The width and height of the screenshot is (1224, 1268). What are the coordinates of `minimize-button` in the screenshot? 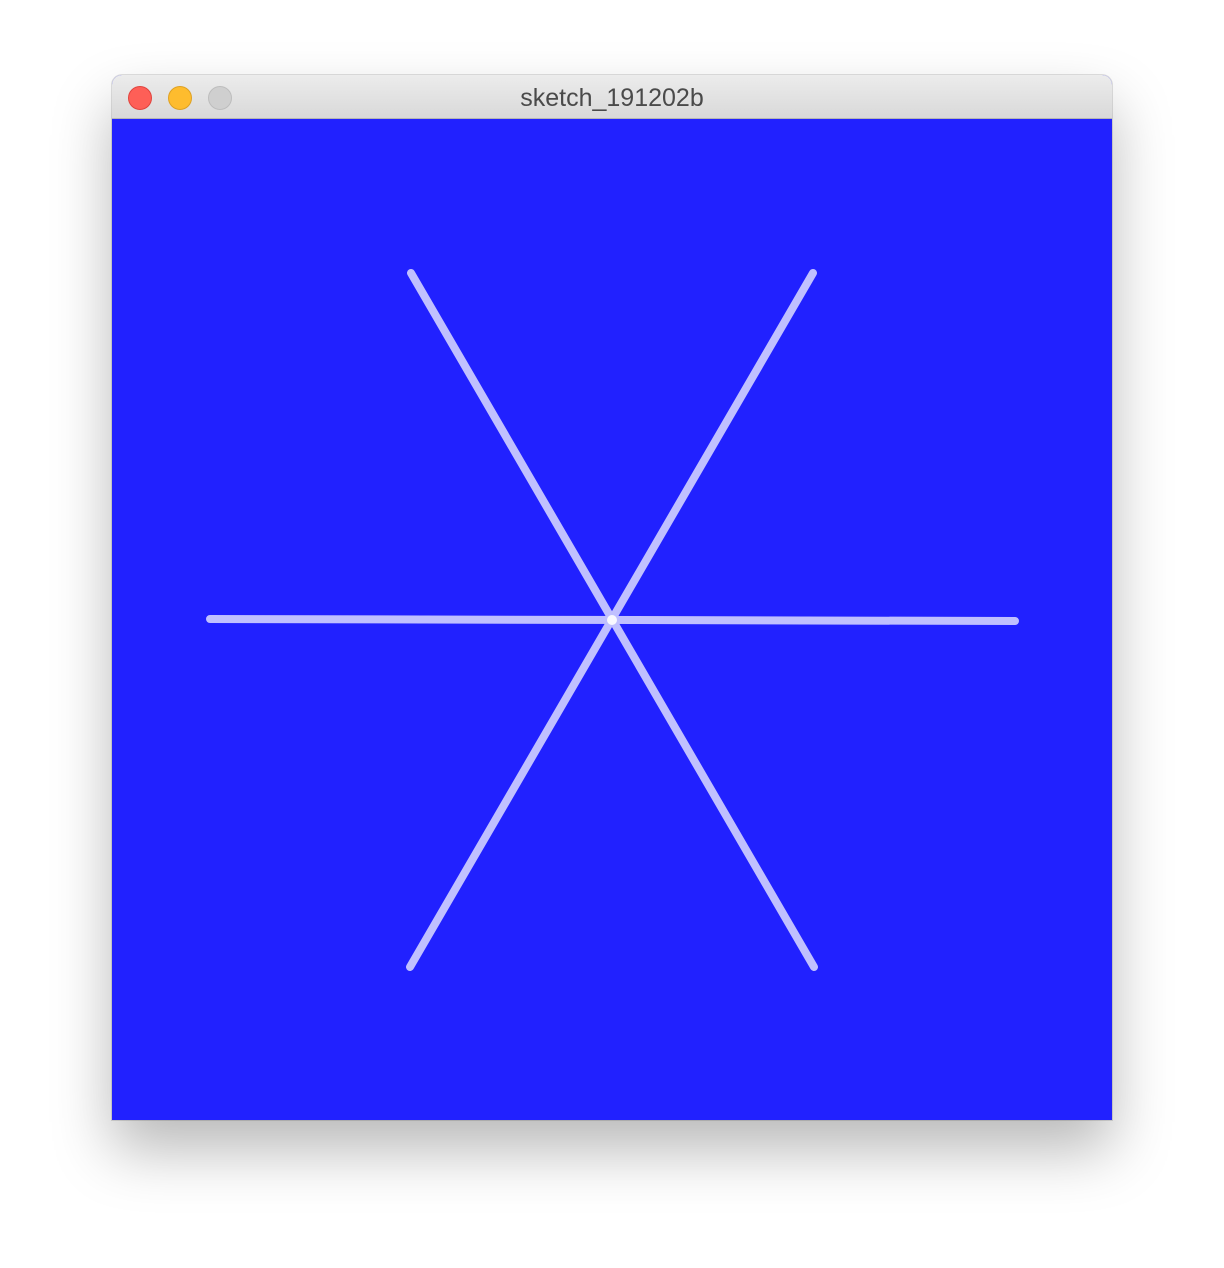 It's located at (180, 98).